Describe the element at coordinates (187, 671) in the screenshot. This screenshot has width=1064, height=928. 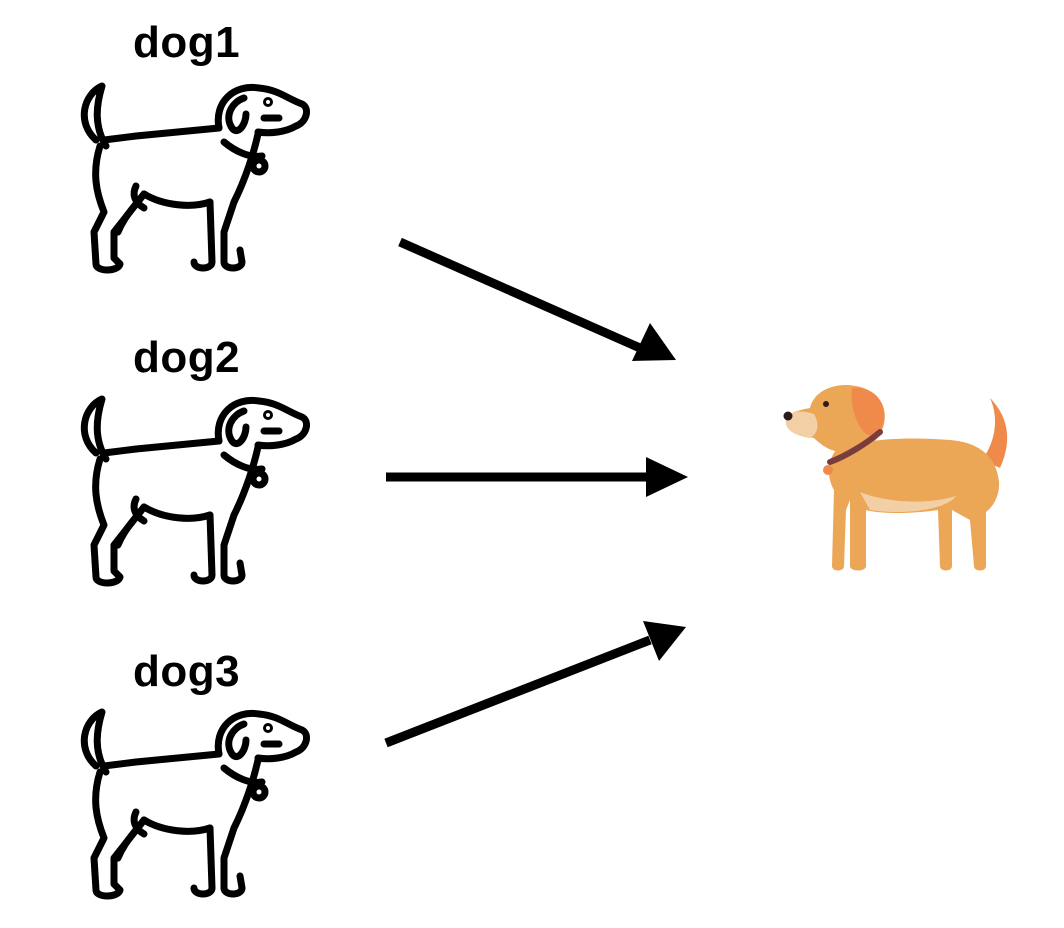
I see `dog3-label: dog3` at that location.